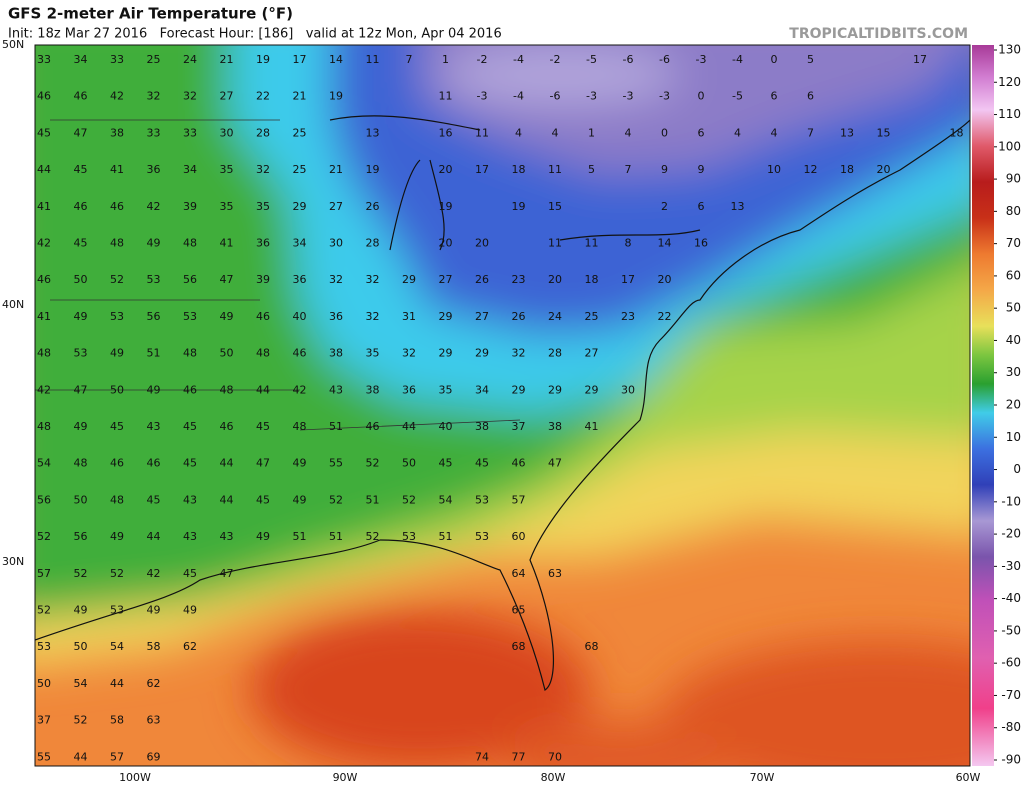 This screenshot has height=786, width=1024. I want to click on station-value: 65, so click(519, 610).